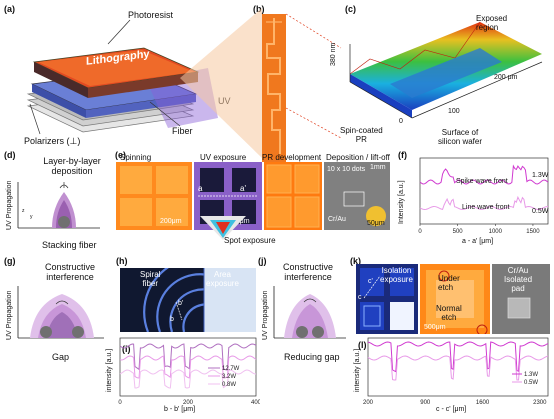 This screenshot has width=554, height=419. I want to click on chart-f-ylabel: Intensity [a.u.], so click(401, 202).